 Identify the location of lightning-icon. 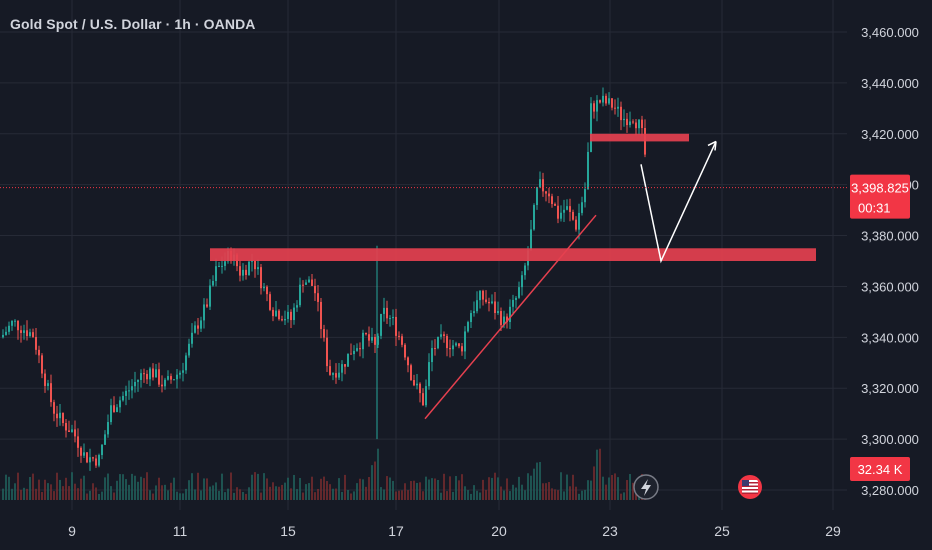
(646, 487).